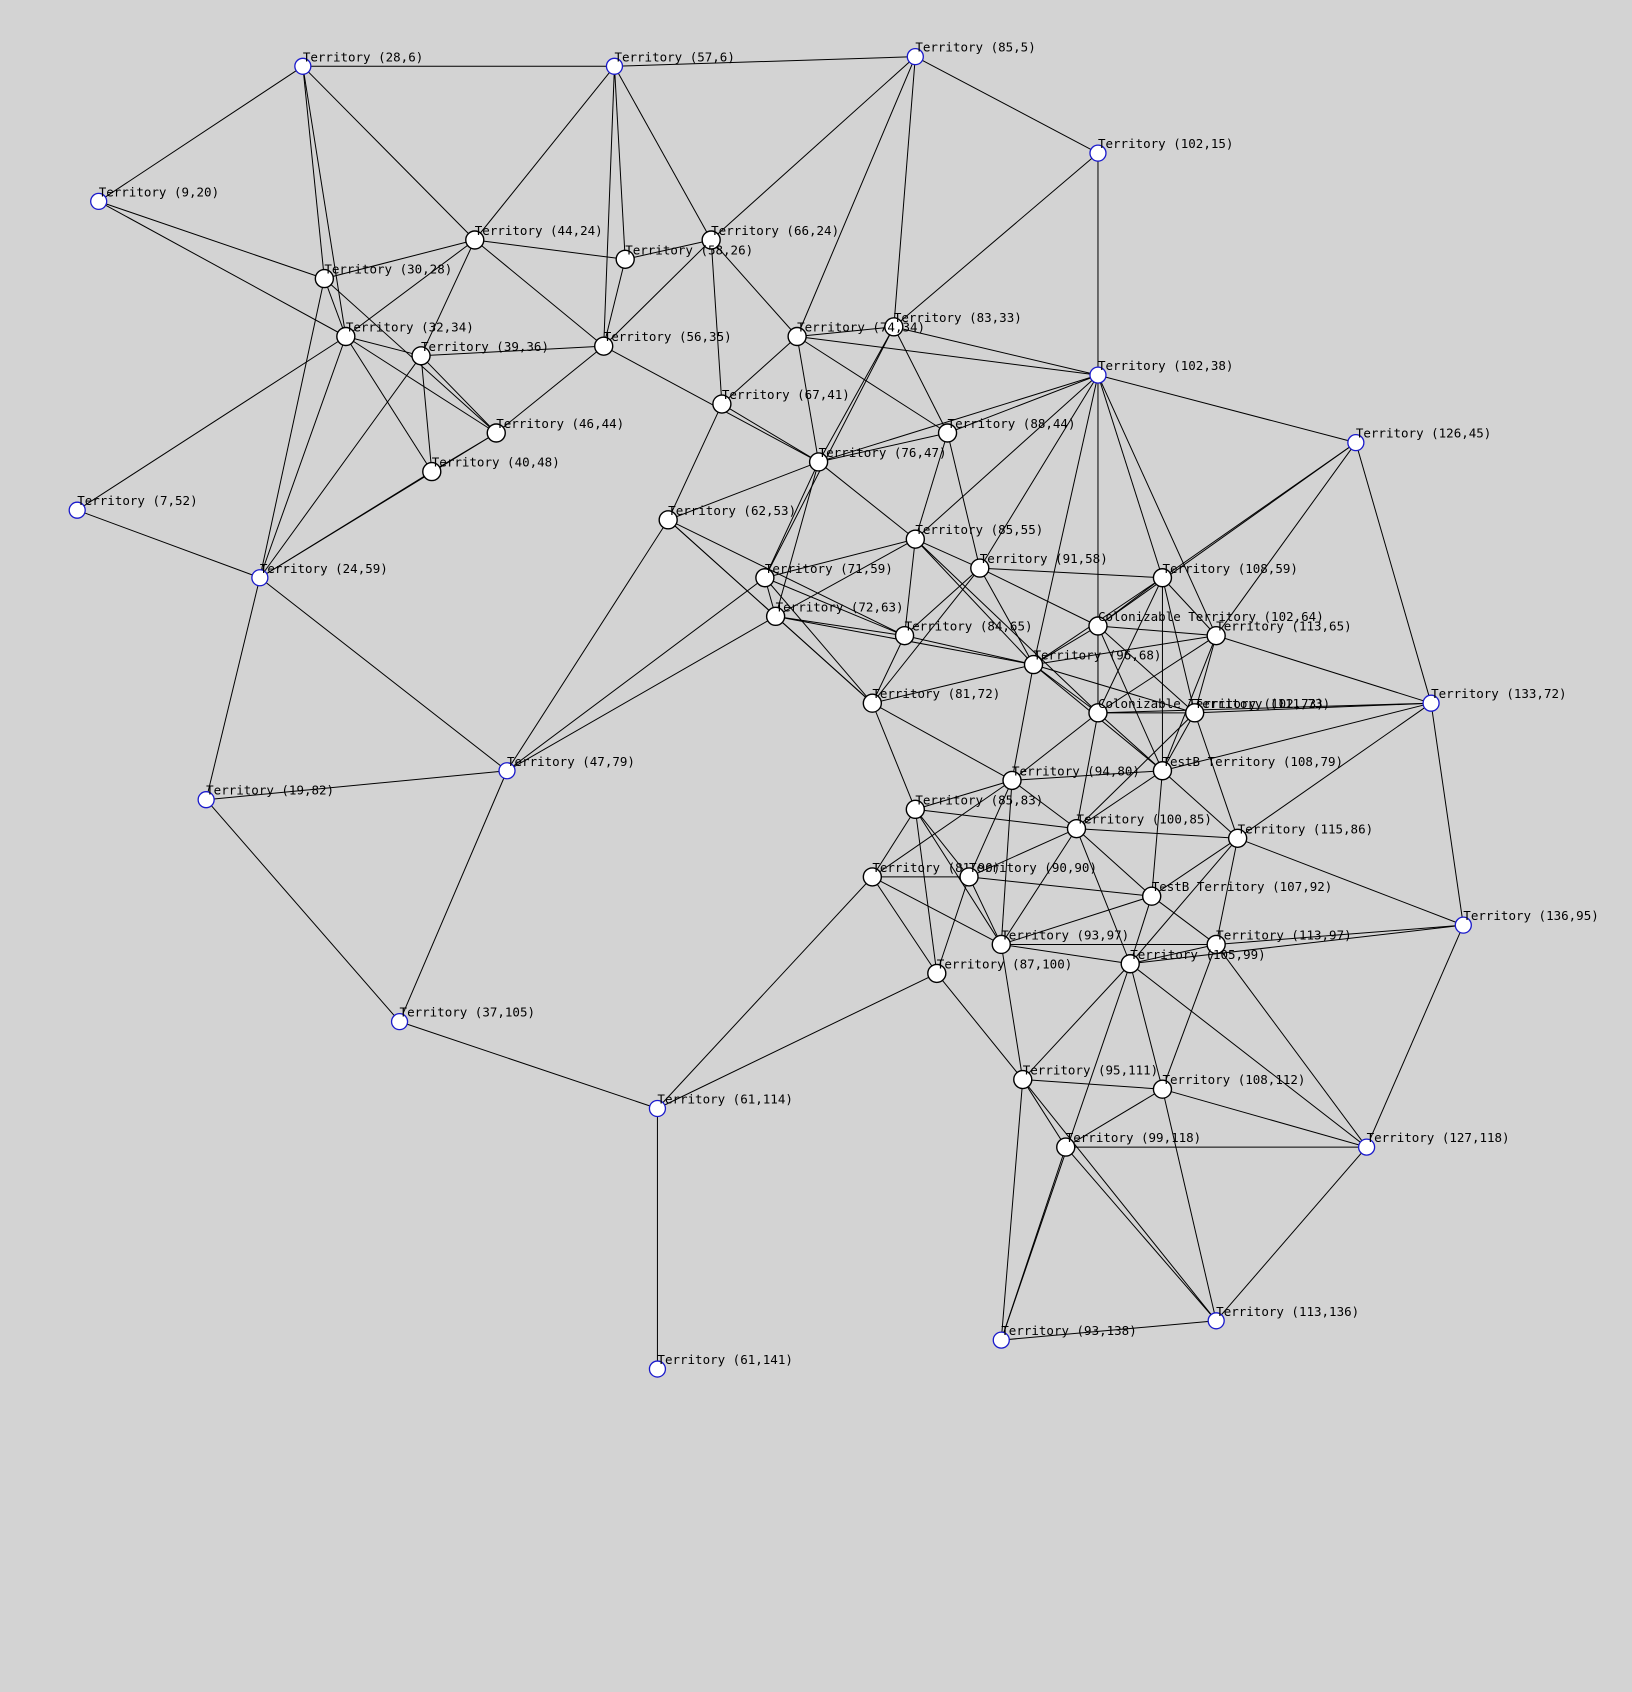  I want to click on territory-node: Territory (84,65), so click(963, 632).